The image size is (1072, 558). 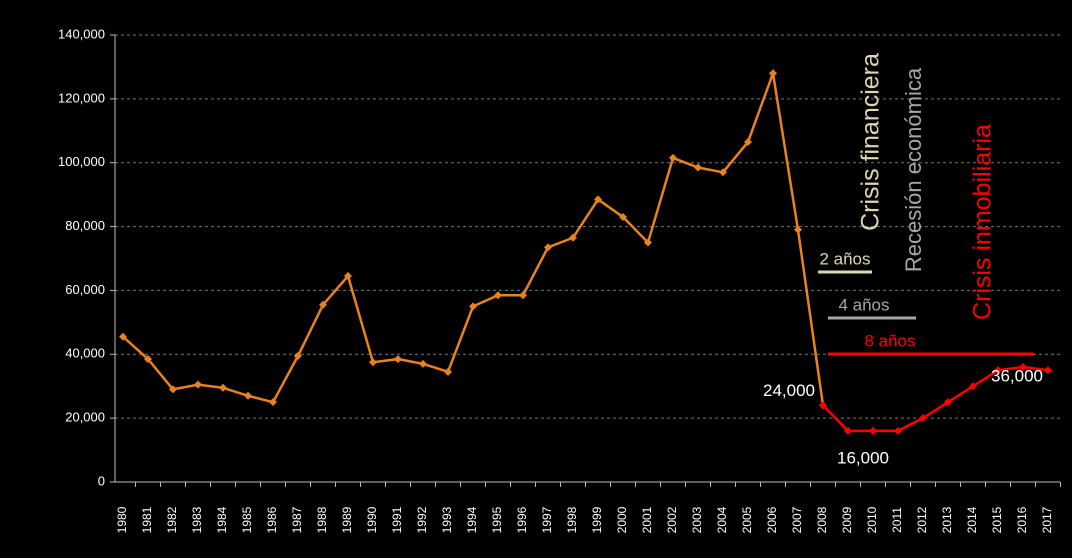 I want to click on annotation: 2 años, so click(x=844, y=258).